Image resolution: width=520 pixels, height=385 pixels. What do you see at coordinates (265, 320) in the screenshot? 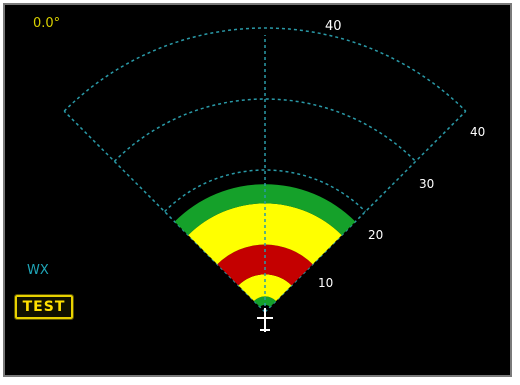
I see `aircraft-symbol` at bounding box center [265, 320].